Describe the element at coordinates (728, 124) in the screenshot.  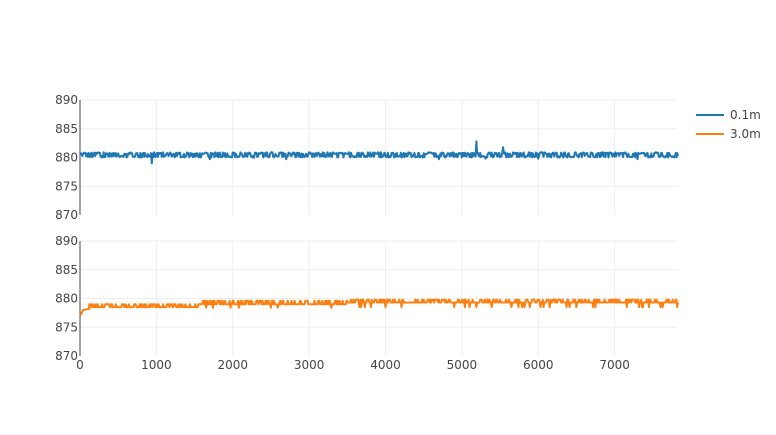
I see `legend: 0.1m 3.0m` at that location.